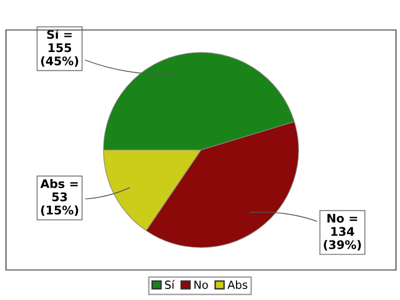 Image resolution: width=400 pixels, height=300 pixels. What do you see at coordinates (237, 284) in the screenshot?
I see `legend-label: Abs` at bounding box center [237, 284].